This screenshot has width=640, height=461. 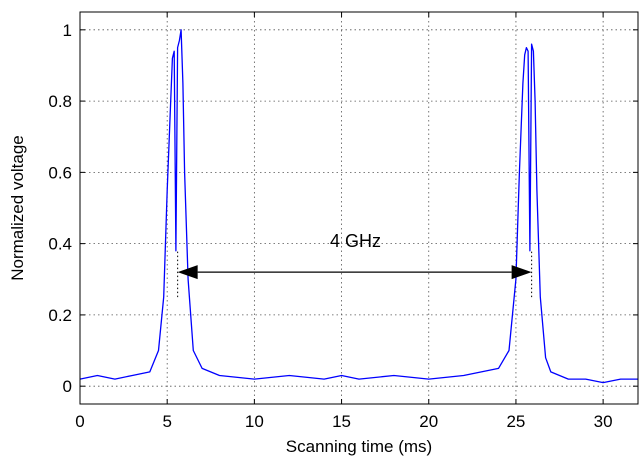 What do you see at coordinates (60, 315) in the screenshot?
I see `y-tick-label: 0.2` at bounding box center [60, 315].